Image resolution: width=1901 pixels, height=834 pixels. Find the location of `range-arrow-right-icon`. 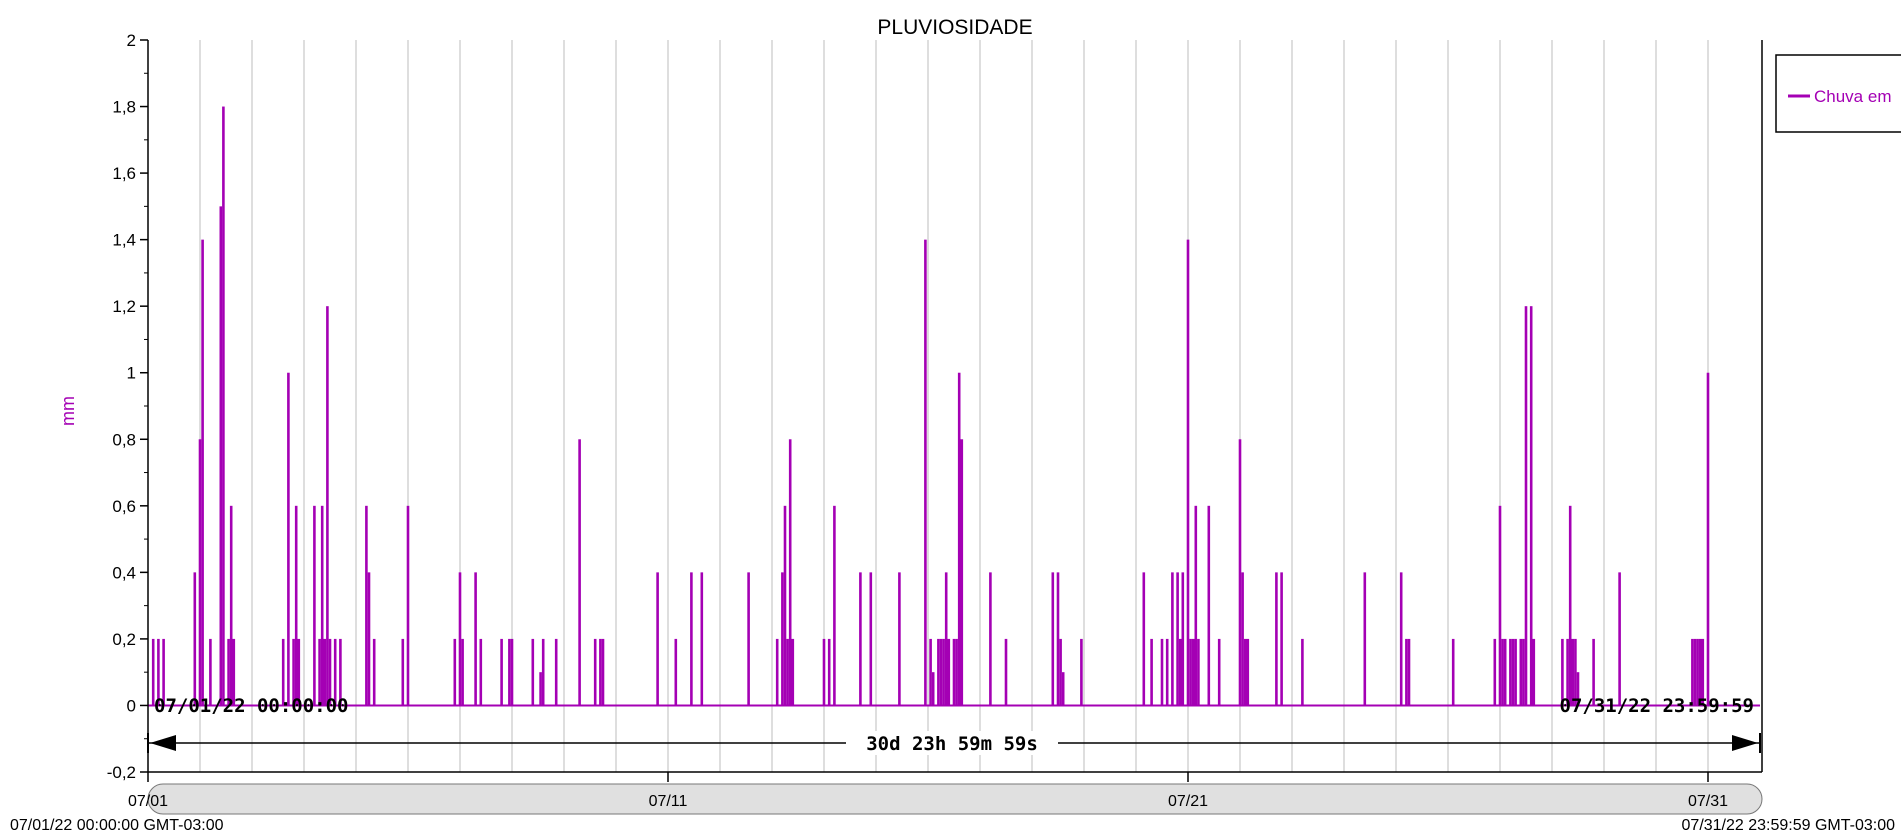

range-arrow-right-icon is located at coordinates (1745, 743).